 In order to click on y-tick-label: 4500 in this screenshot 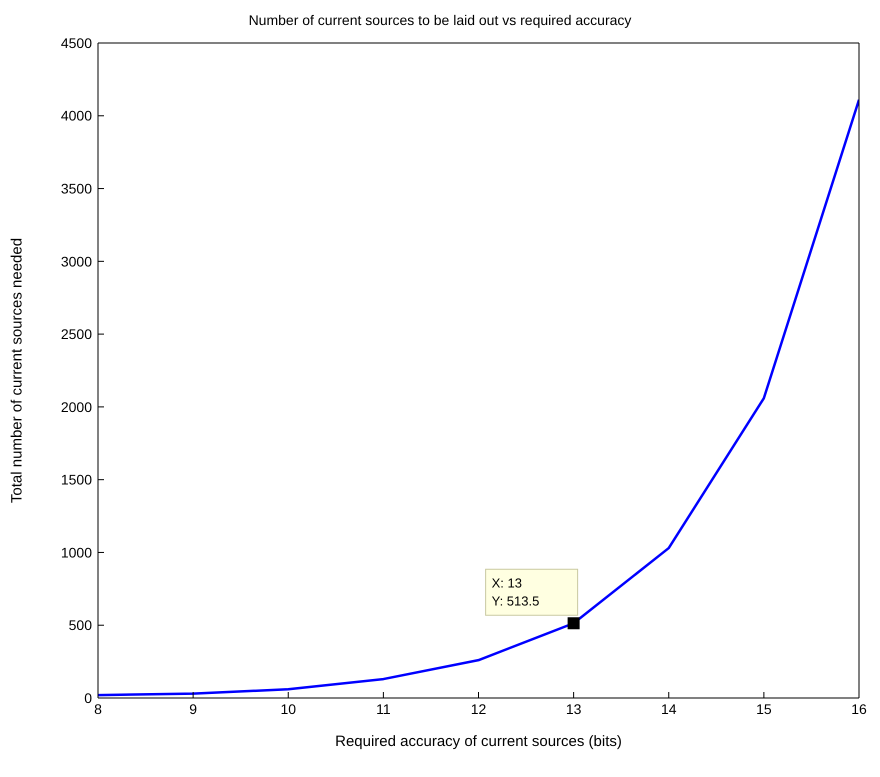, I will do `click(76, 42)`.